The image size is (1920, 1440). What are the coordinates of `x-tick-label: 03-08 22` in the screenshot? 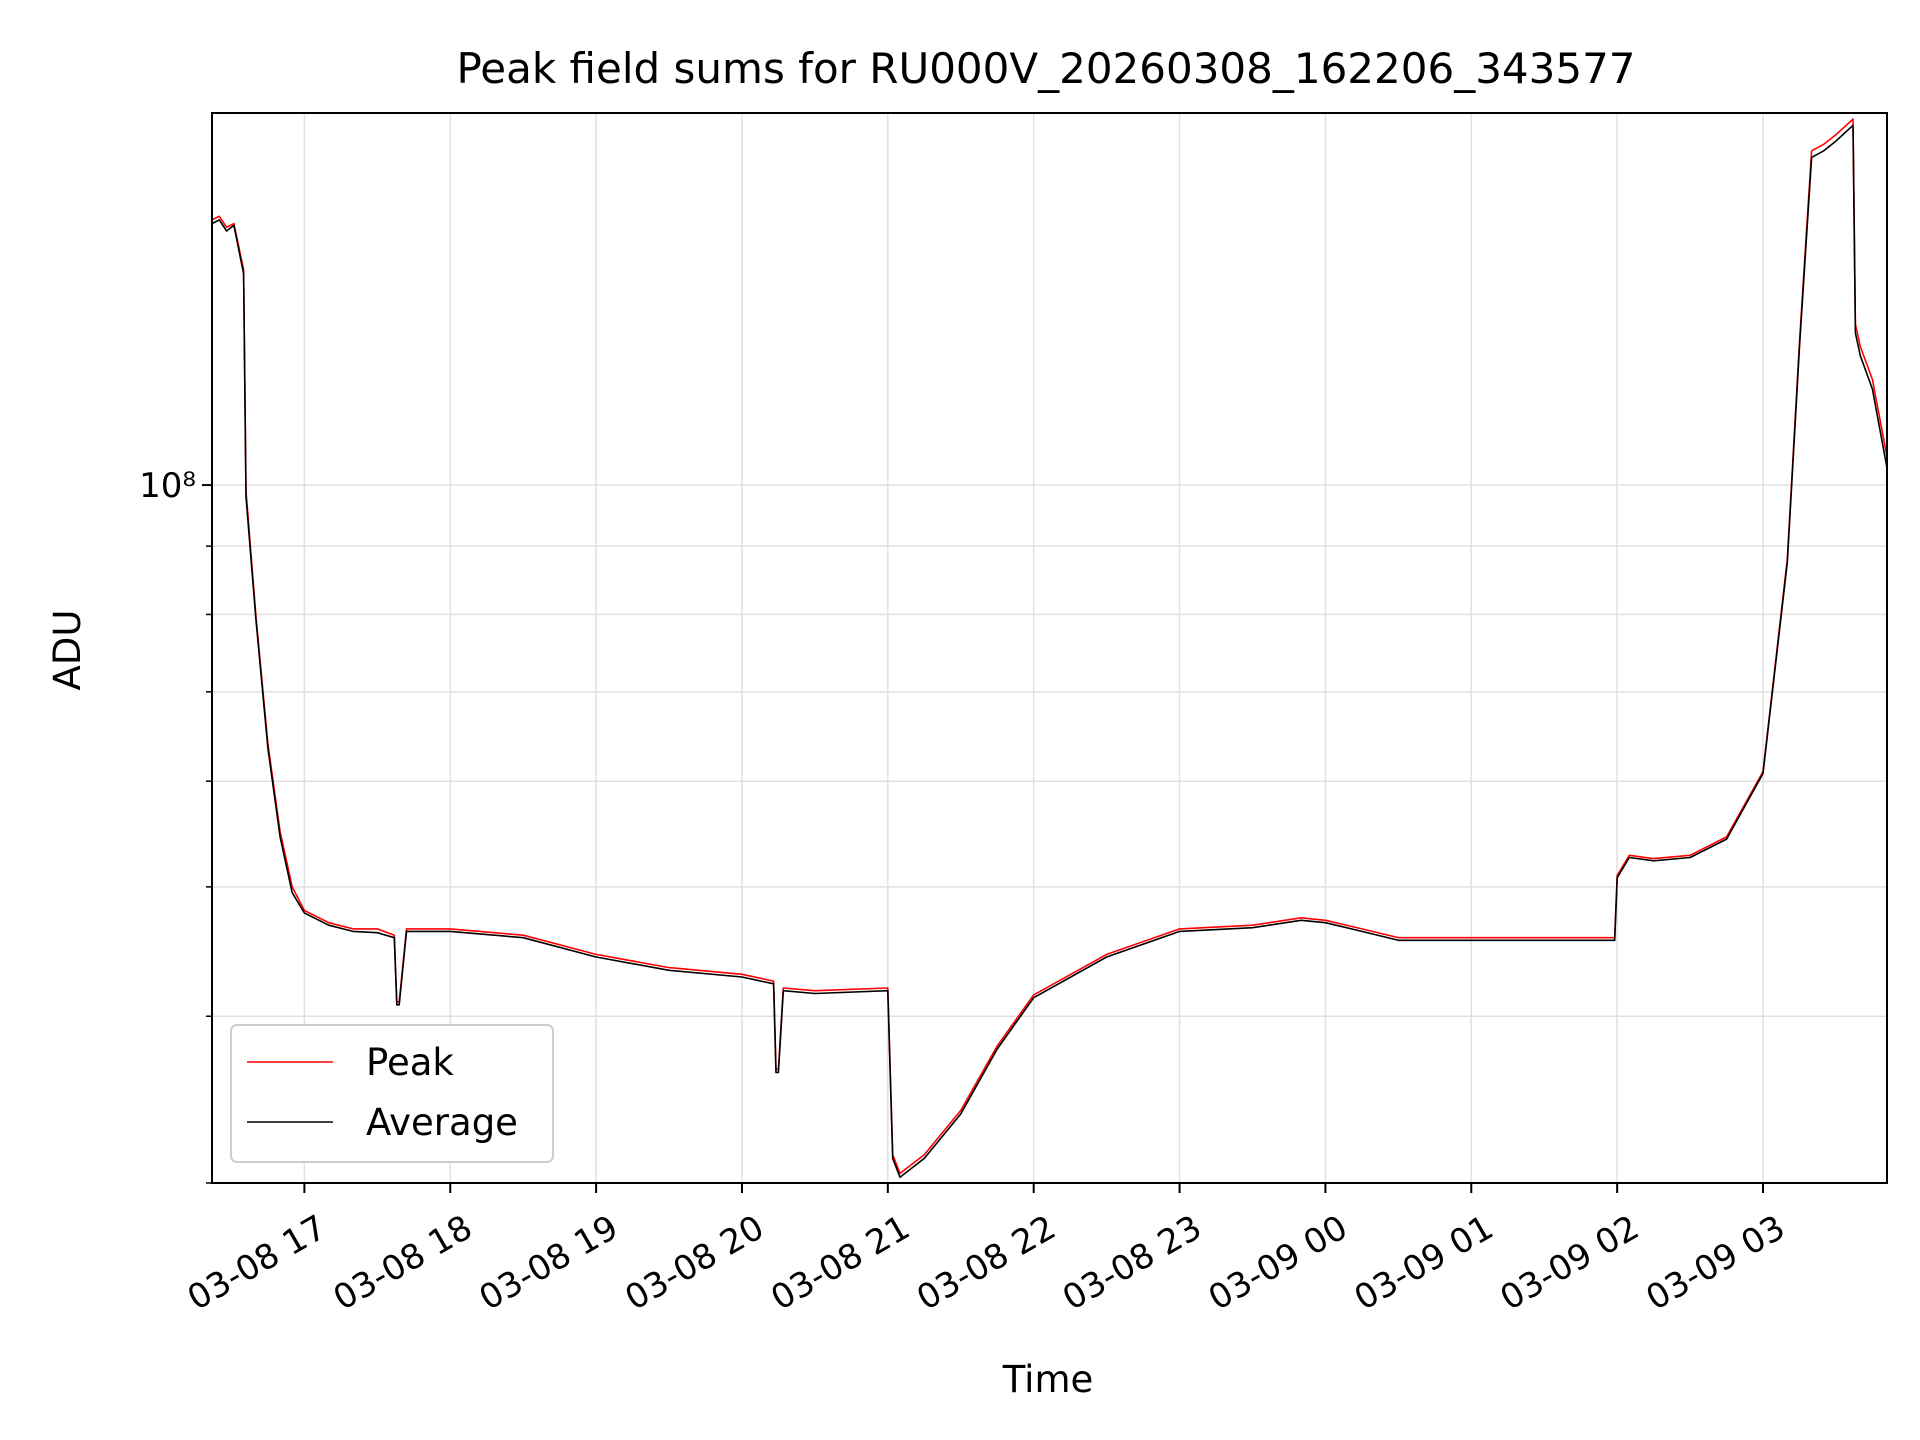 It's located at (986, 1263).